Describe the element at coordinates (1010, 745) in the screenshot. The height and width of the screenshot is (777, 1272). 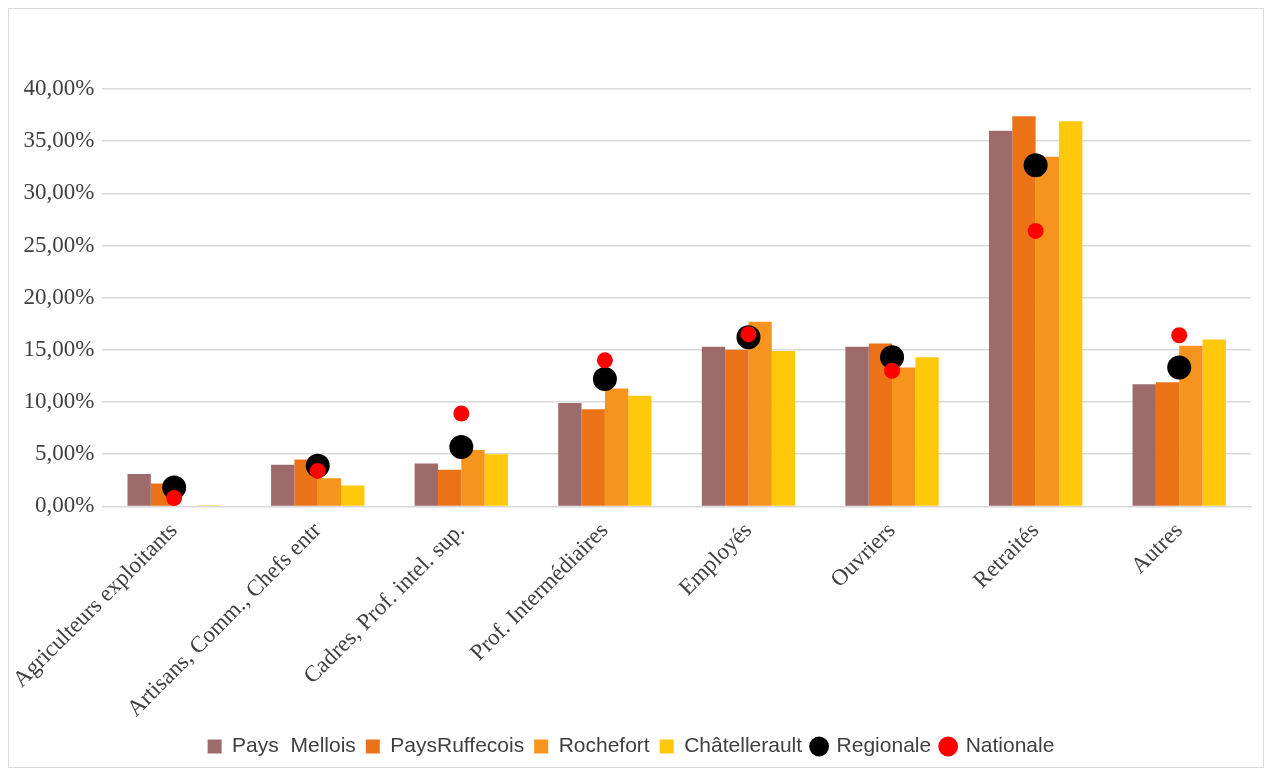
I see `legend-label: Nationale` at that location.